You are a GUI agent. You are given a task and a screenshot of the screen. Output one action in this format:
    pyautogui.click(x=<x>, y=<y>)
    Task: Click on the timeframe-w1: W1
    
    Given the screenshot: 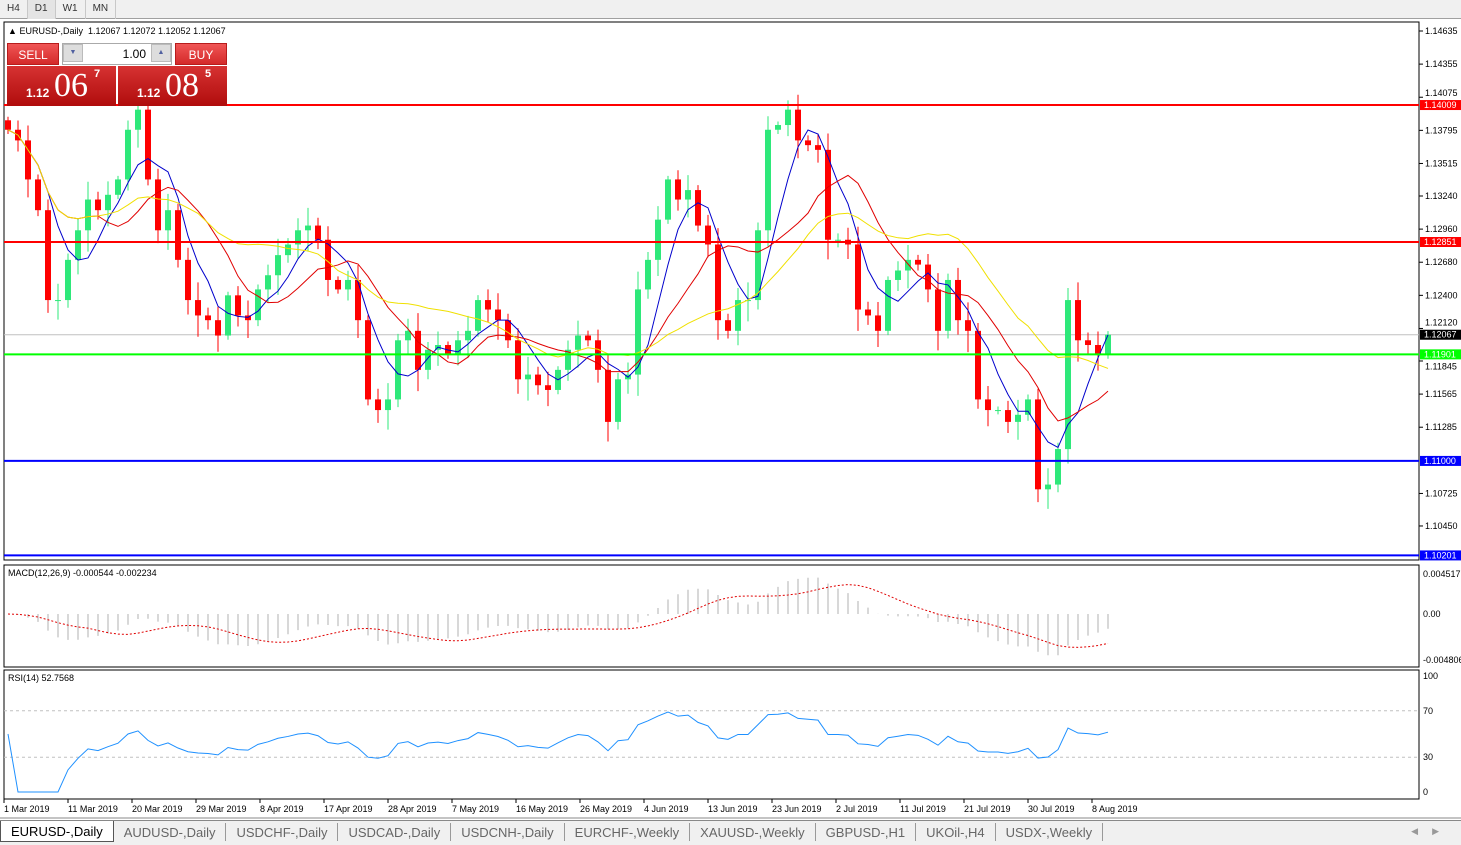 What is the action you would take?
    pyautogui.click(x=71, y=9)
    